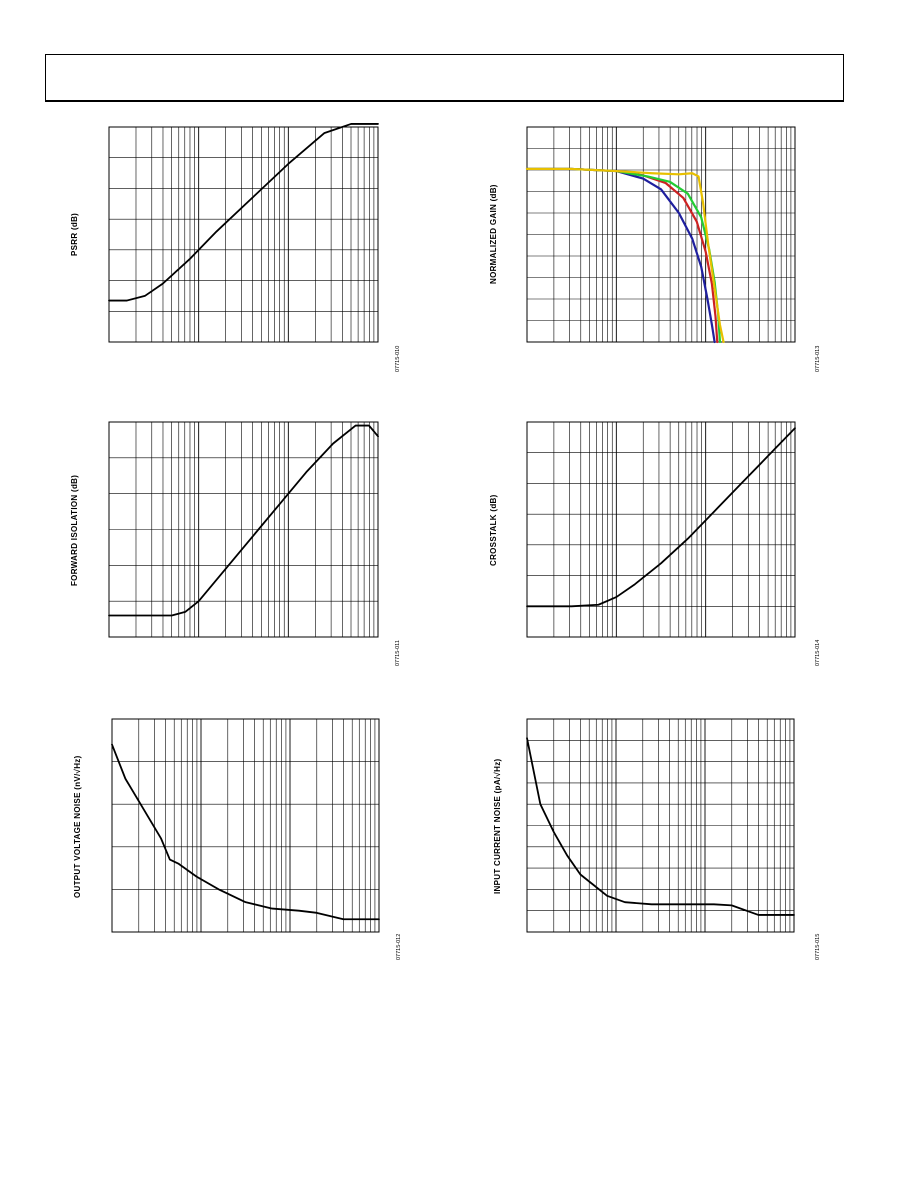 The height and width of the screenshot is (1188, 918). I want to click on crosstalk-vgrid, so click(661, 529).